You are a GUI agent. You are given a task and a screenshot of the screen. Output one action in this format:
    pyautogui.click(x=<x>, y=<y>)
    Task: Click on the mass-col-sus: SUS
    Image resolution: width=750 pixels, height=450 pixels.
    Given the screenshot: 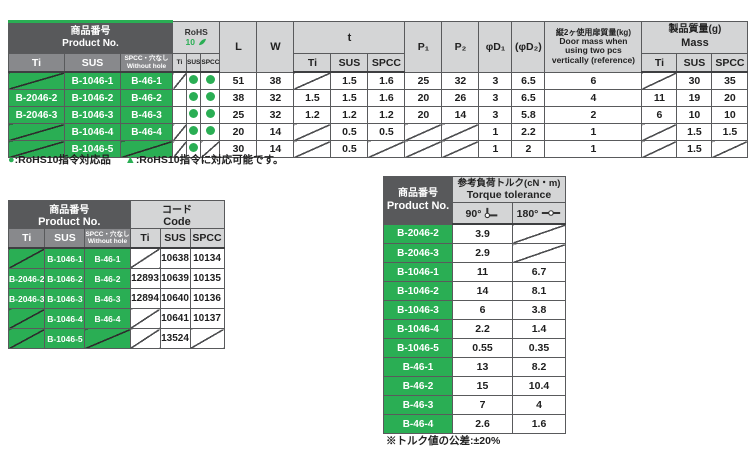 What is the action you would take?
    pyautogui.click(x=694, y=63)
    